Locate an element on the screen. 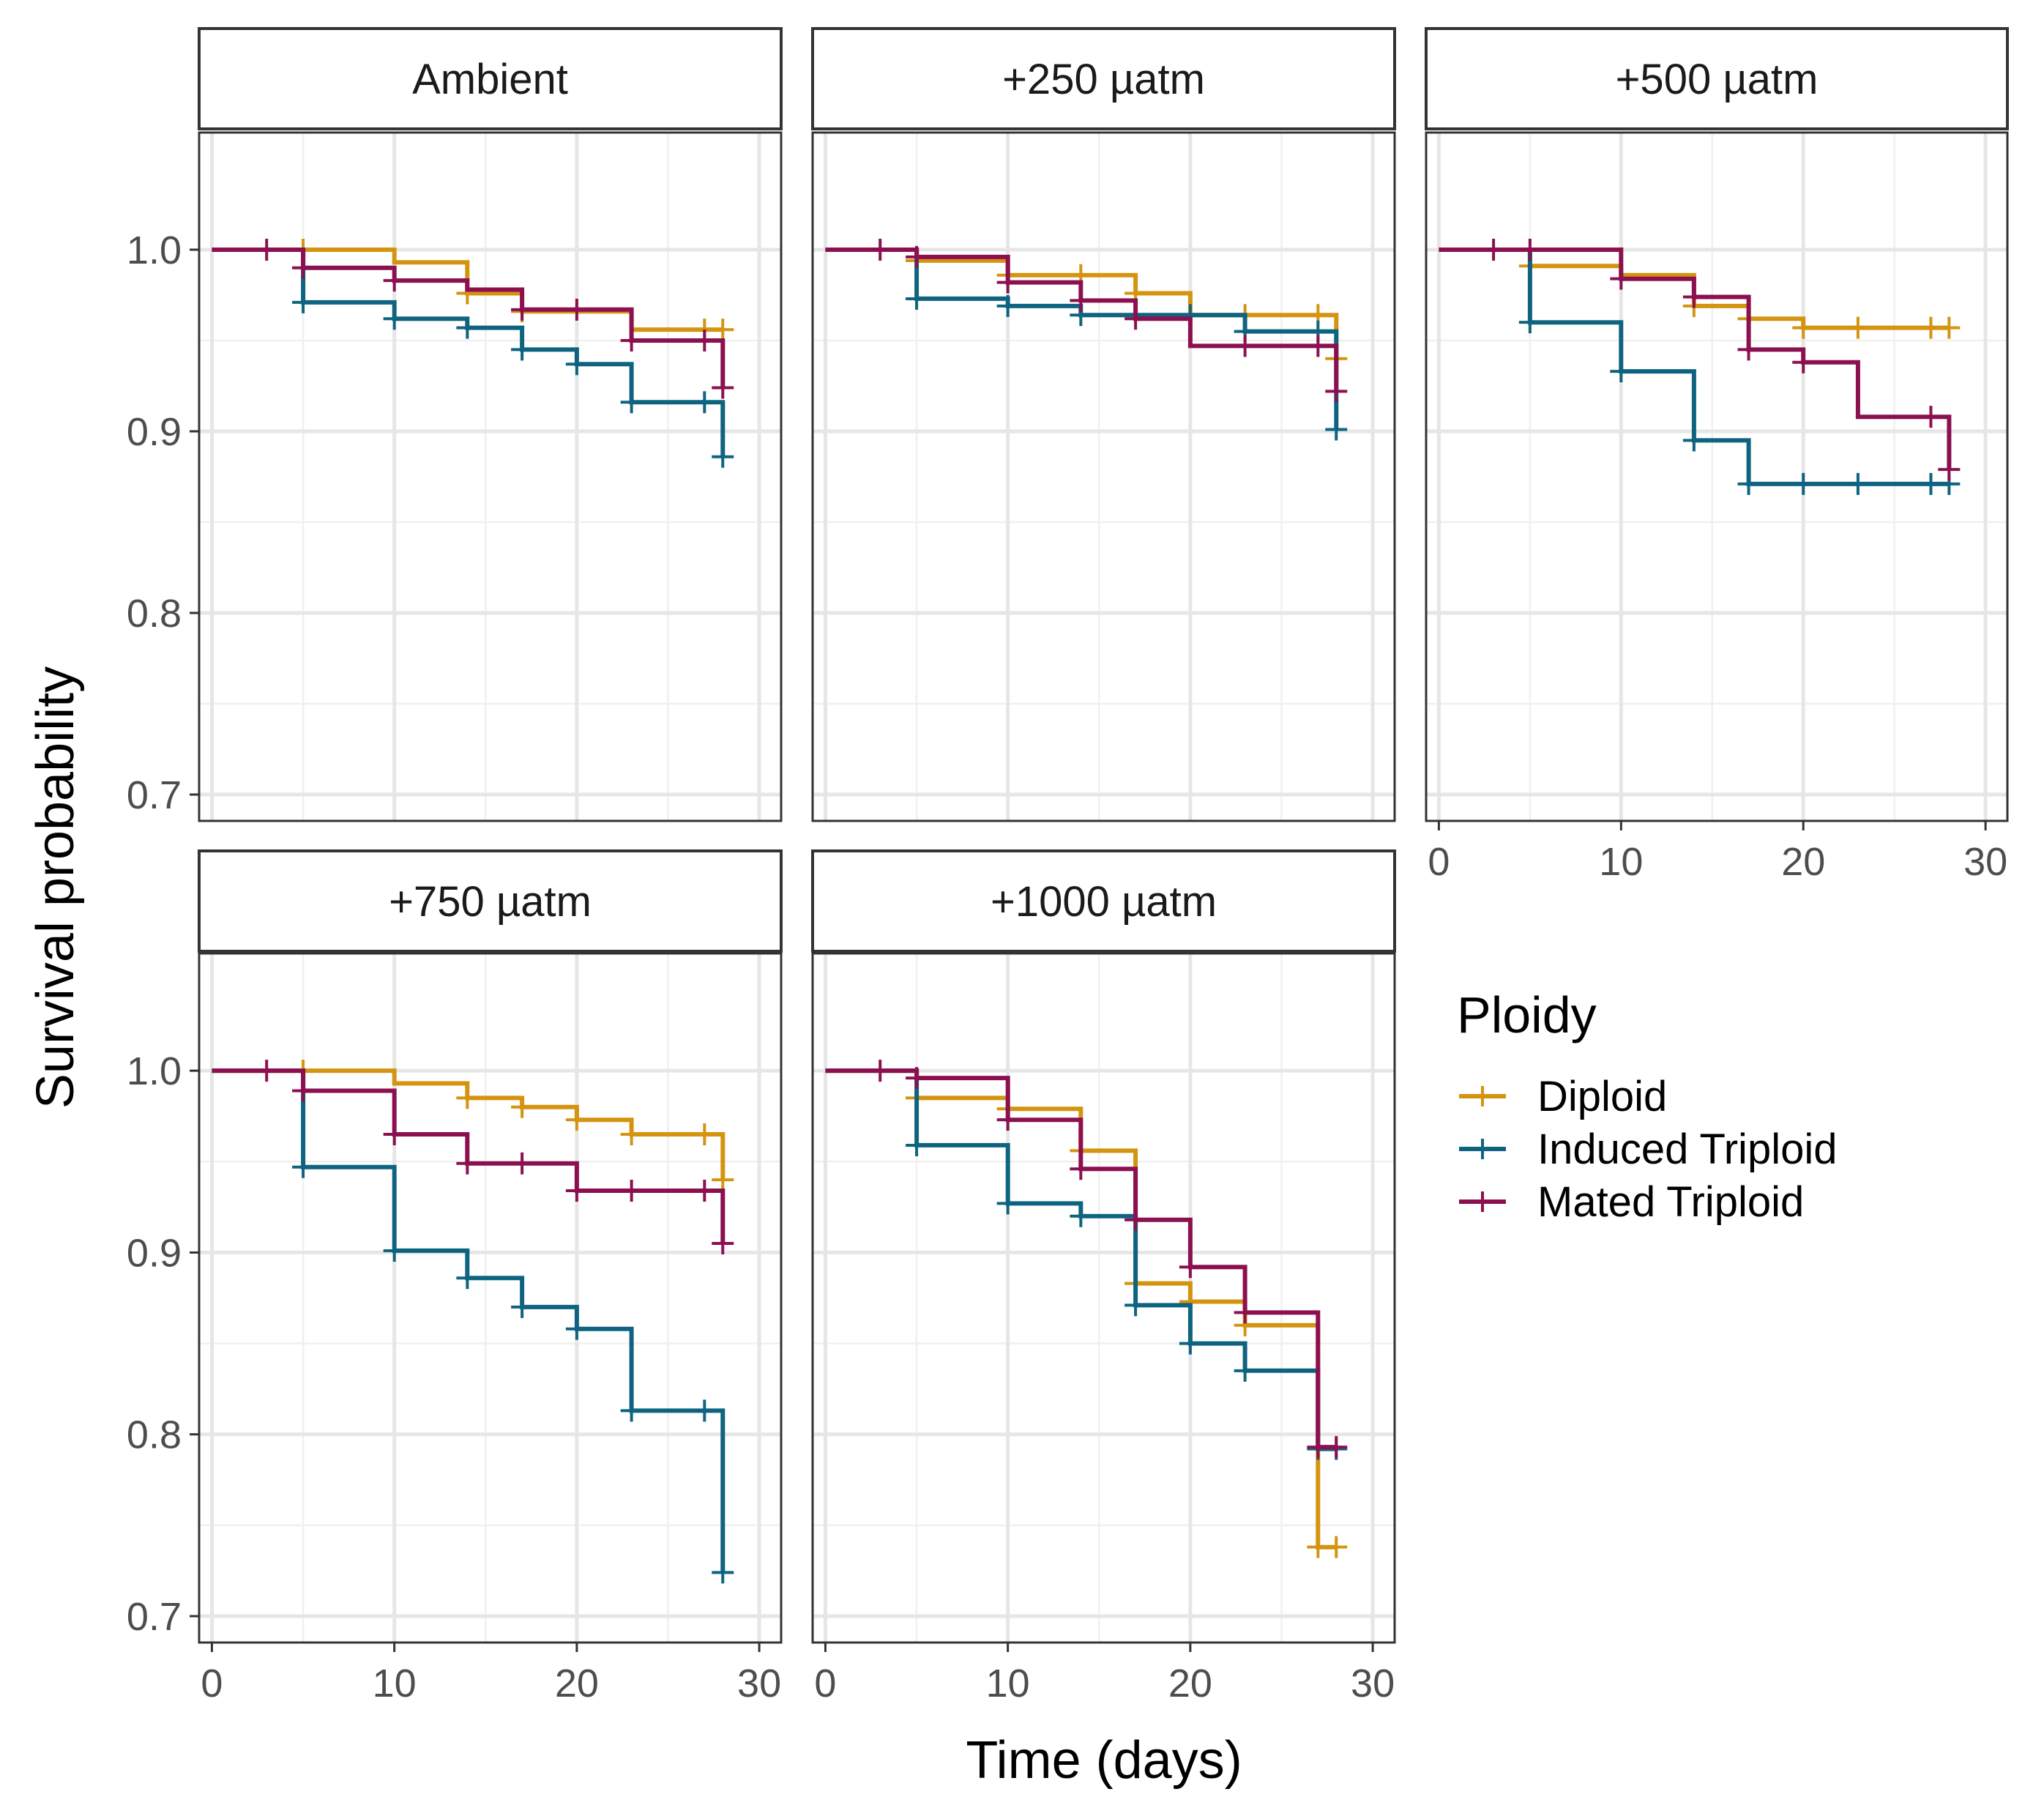 This screenshot has width=2044, height=1819. panel-250-uatm: +250 µatm is located at coordinates (1103, 425).